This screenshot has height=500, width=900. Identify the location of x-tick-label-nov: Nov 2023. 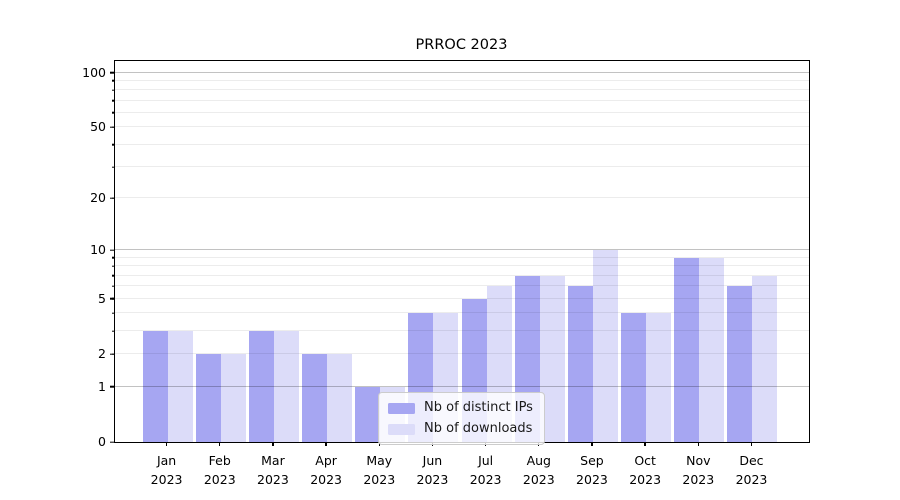
(698, 470).